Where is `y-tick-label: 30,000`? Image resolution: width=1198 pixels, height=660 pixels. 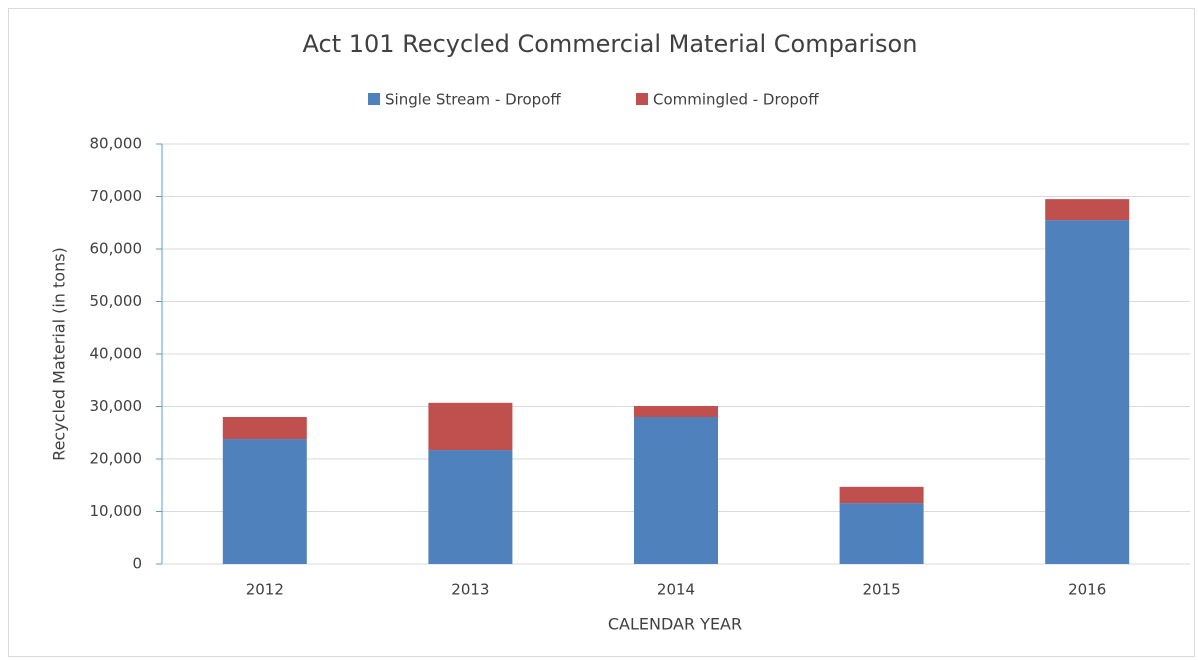
y-tick-label: 30,000 is located at coordinates (116, 406).